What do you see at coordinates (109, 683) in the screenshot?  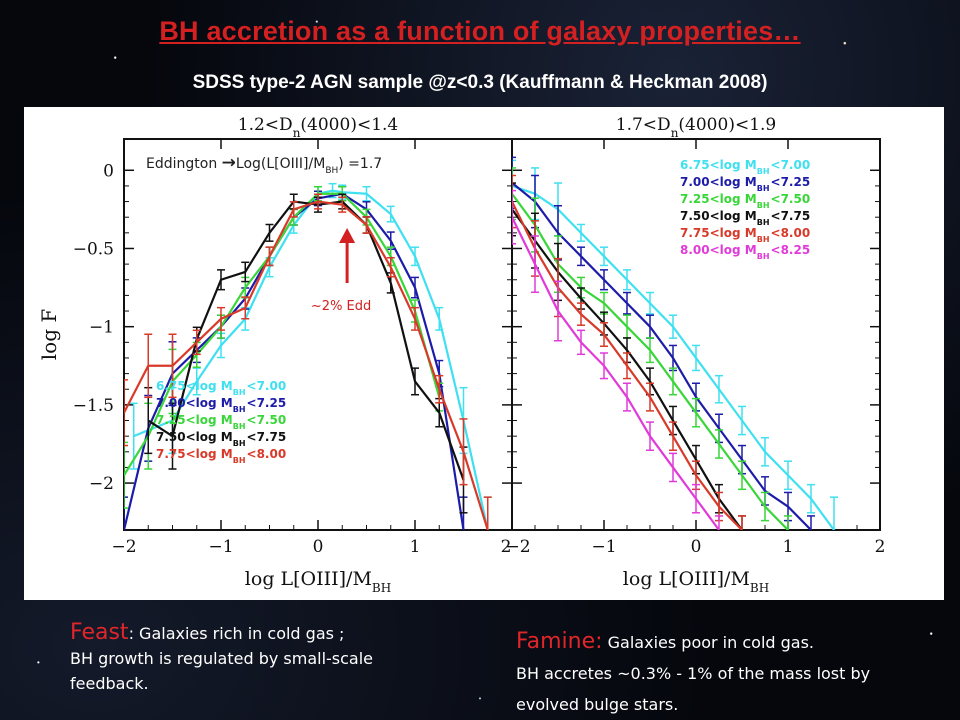 I see `feast-line-3: feedback.` at bounding box center [109, 683].